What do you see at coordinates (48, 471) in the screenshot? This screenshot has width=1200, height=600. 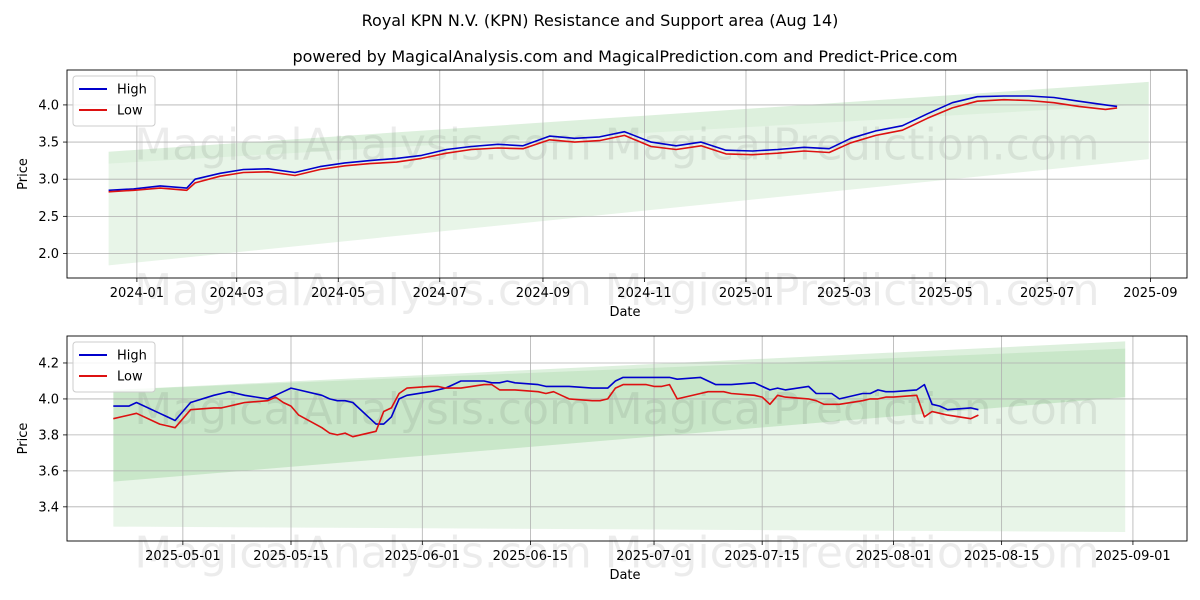 I see `y-tick-label: 3.6` at bounding box center [48, 471].